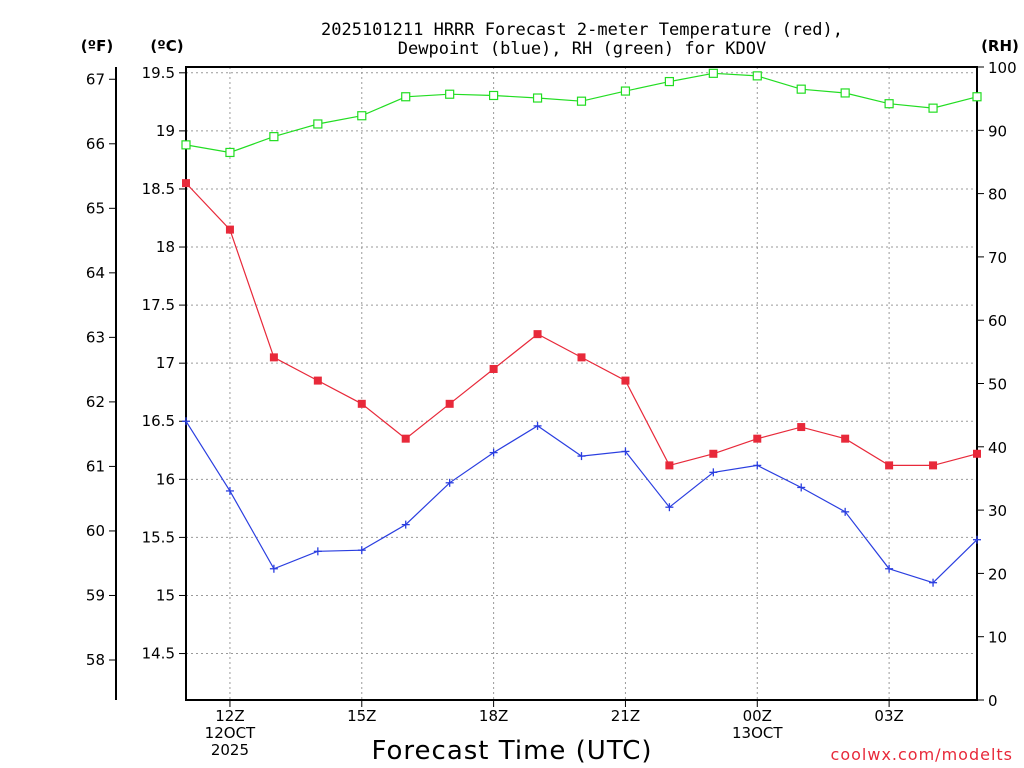 This screenshot has height=768, width=1024. What do you see at coordinates (165, 479) in the screenshot?
I see `celsius-tick-label: 16` at bounding box center [165, 479].